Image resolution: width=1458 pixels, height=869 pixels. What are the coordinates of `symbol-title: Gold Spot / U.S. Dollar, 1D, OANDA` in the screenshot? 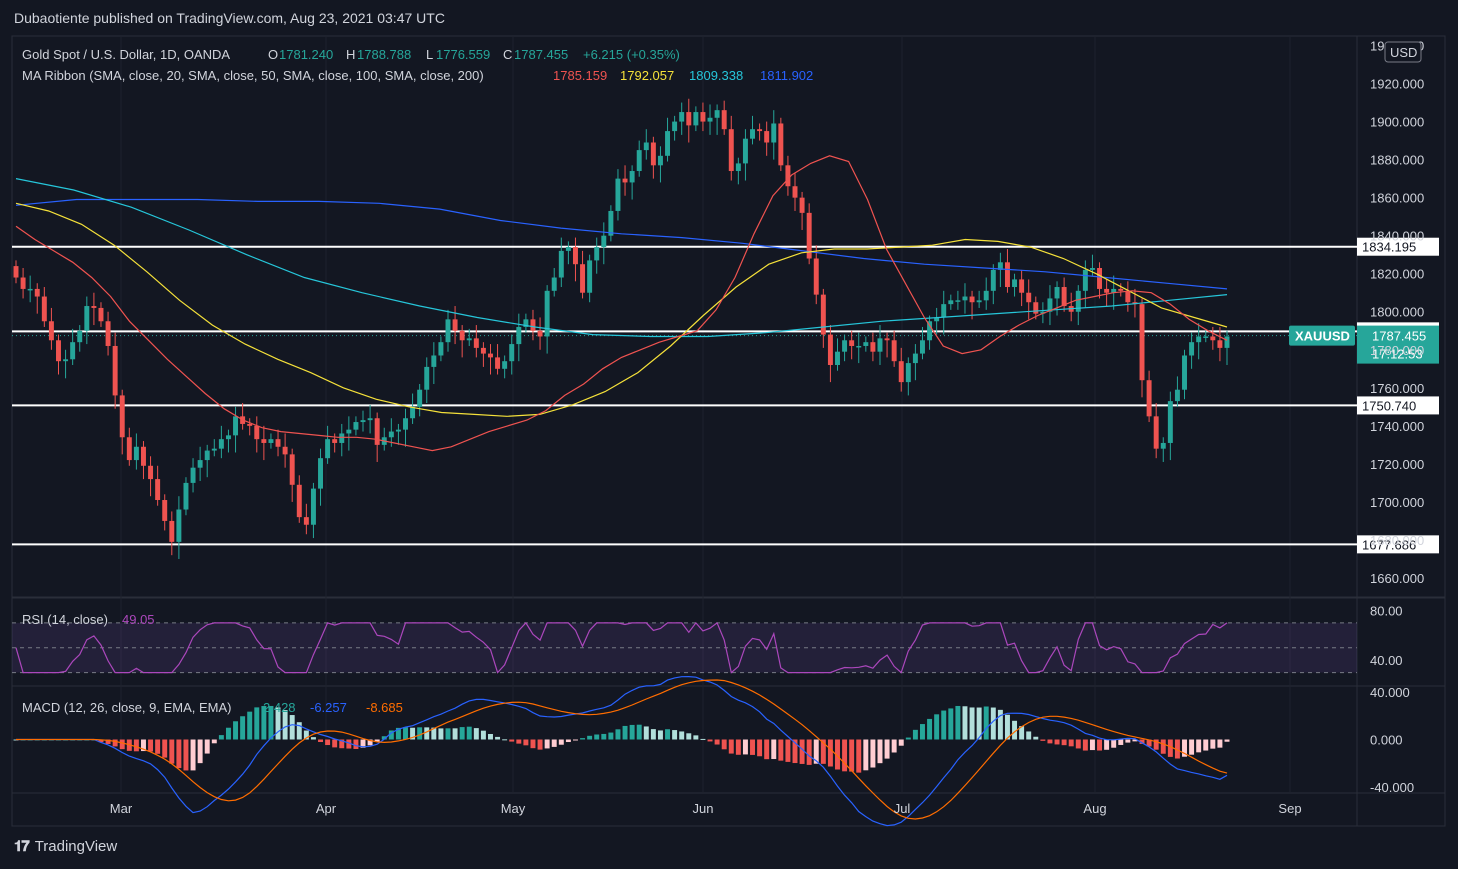 It's located at (126, 54).